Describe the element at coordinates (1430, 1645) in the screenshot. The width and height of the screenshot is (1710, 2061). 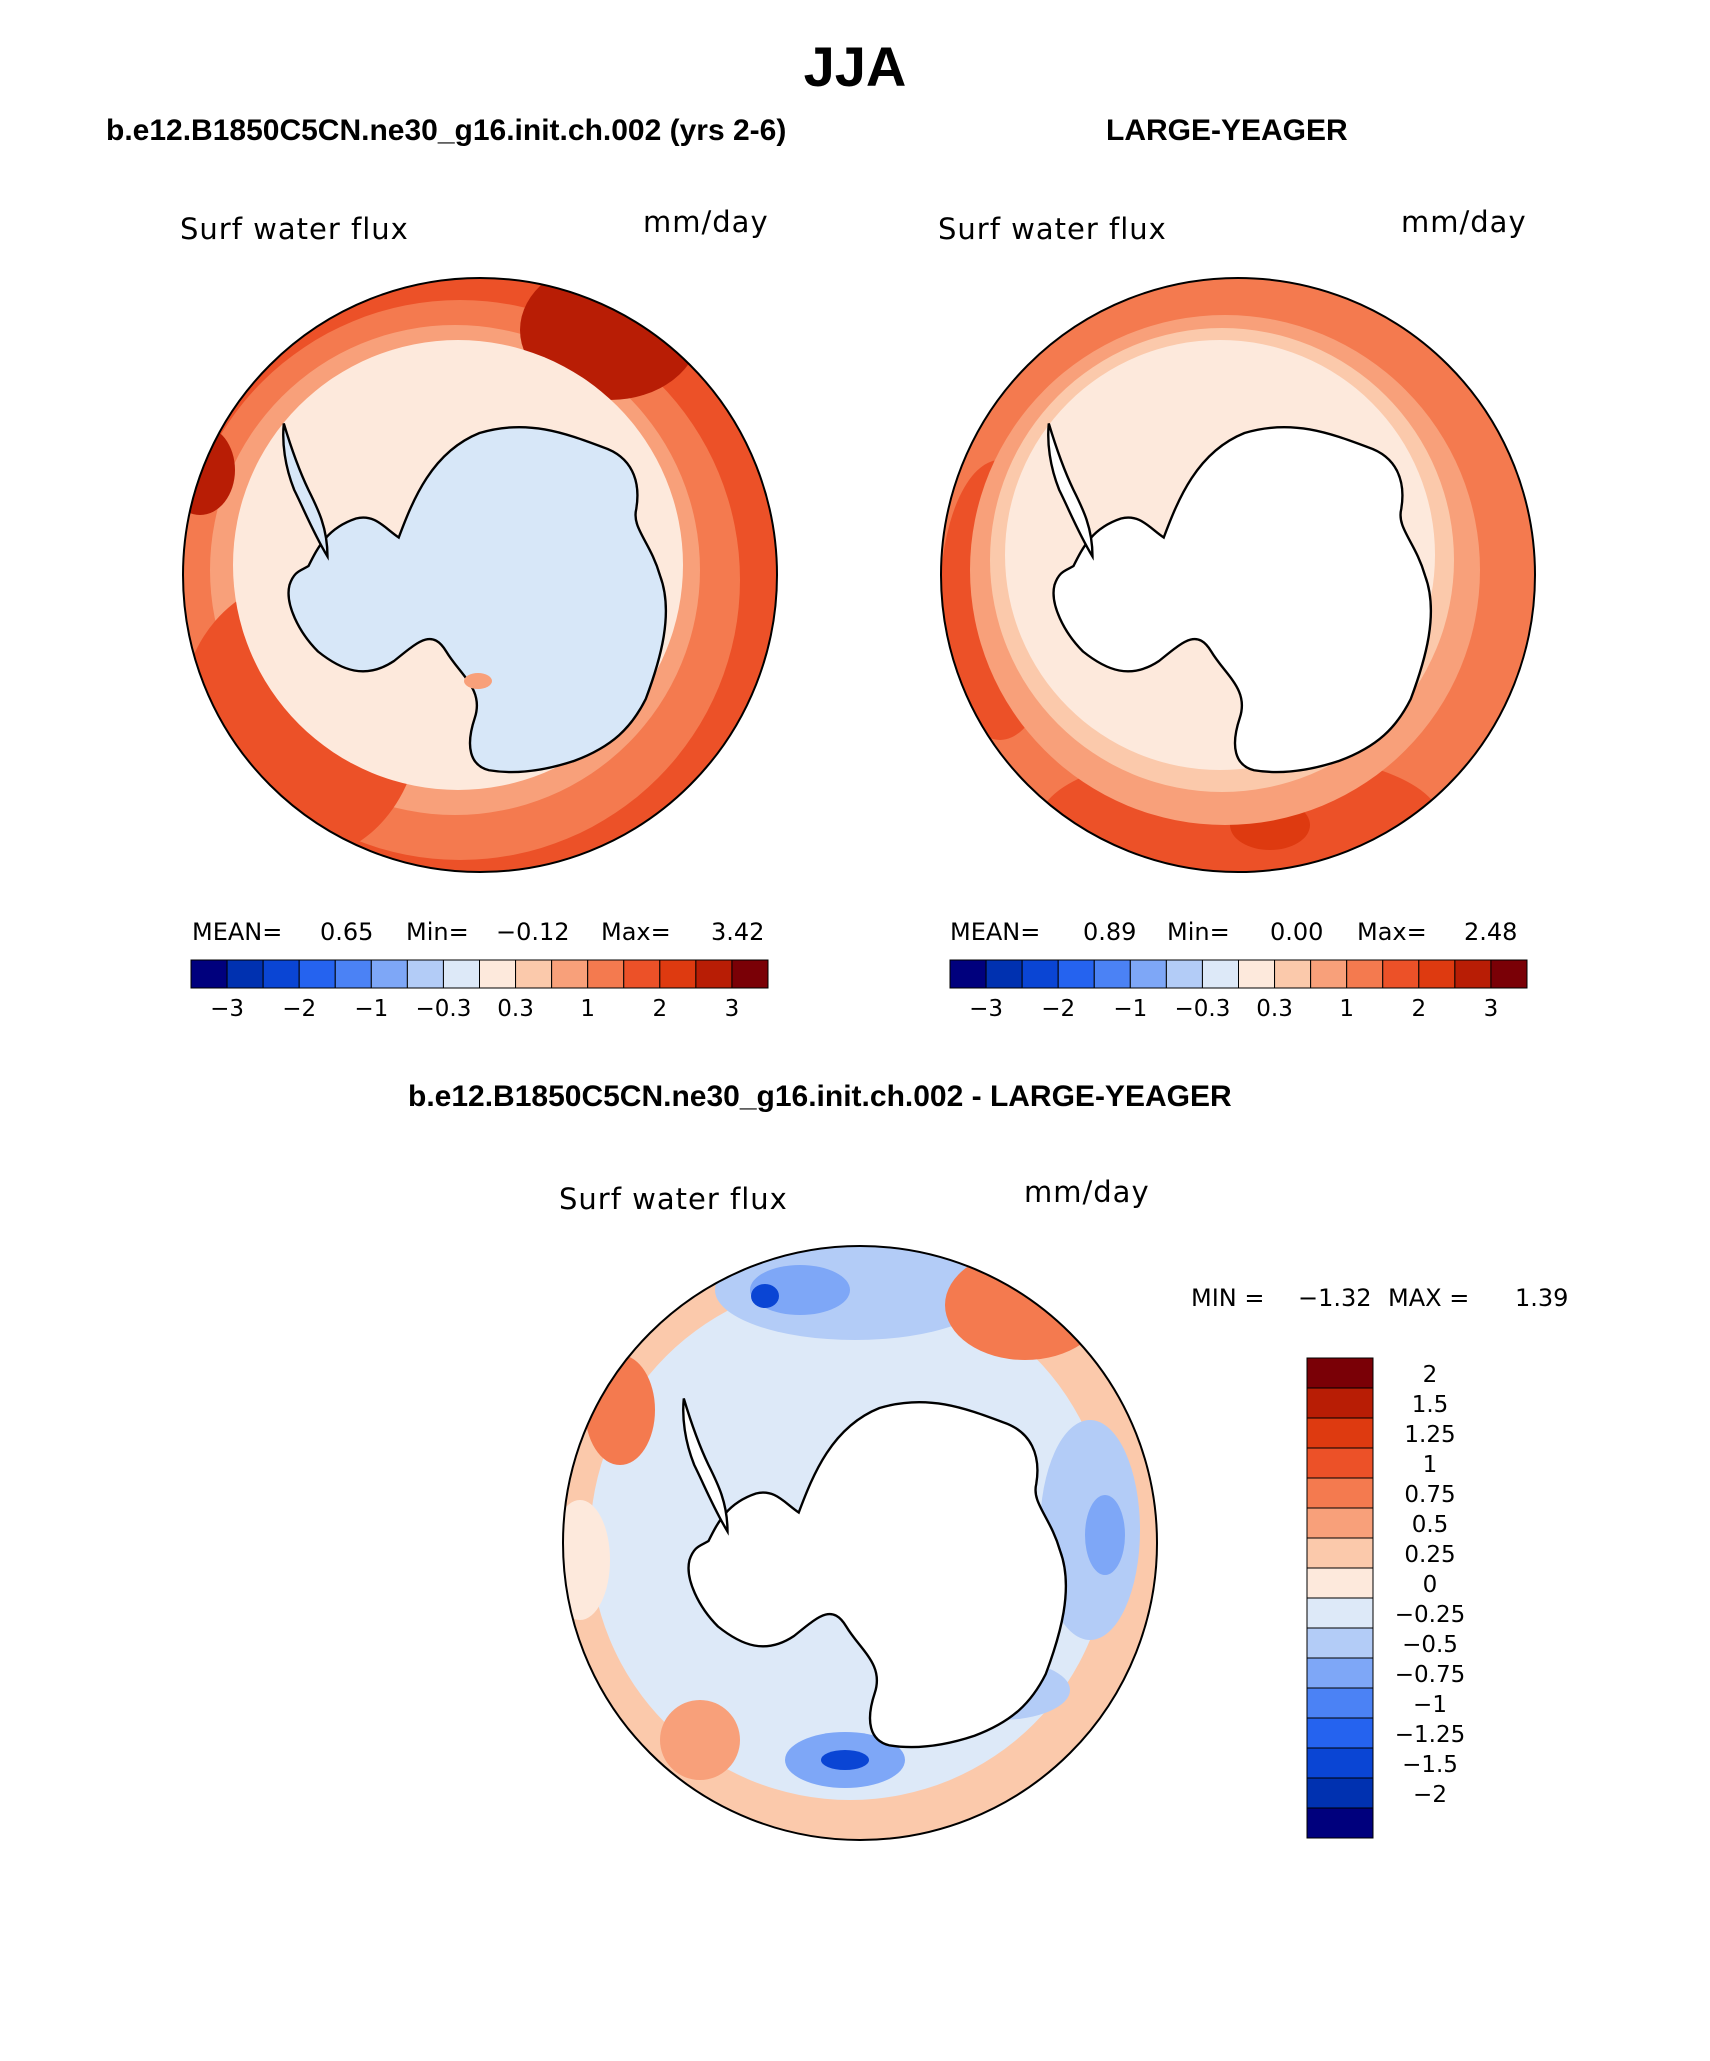
I see `diff-colorbar-tick-label: −0.5` at that location.